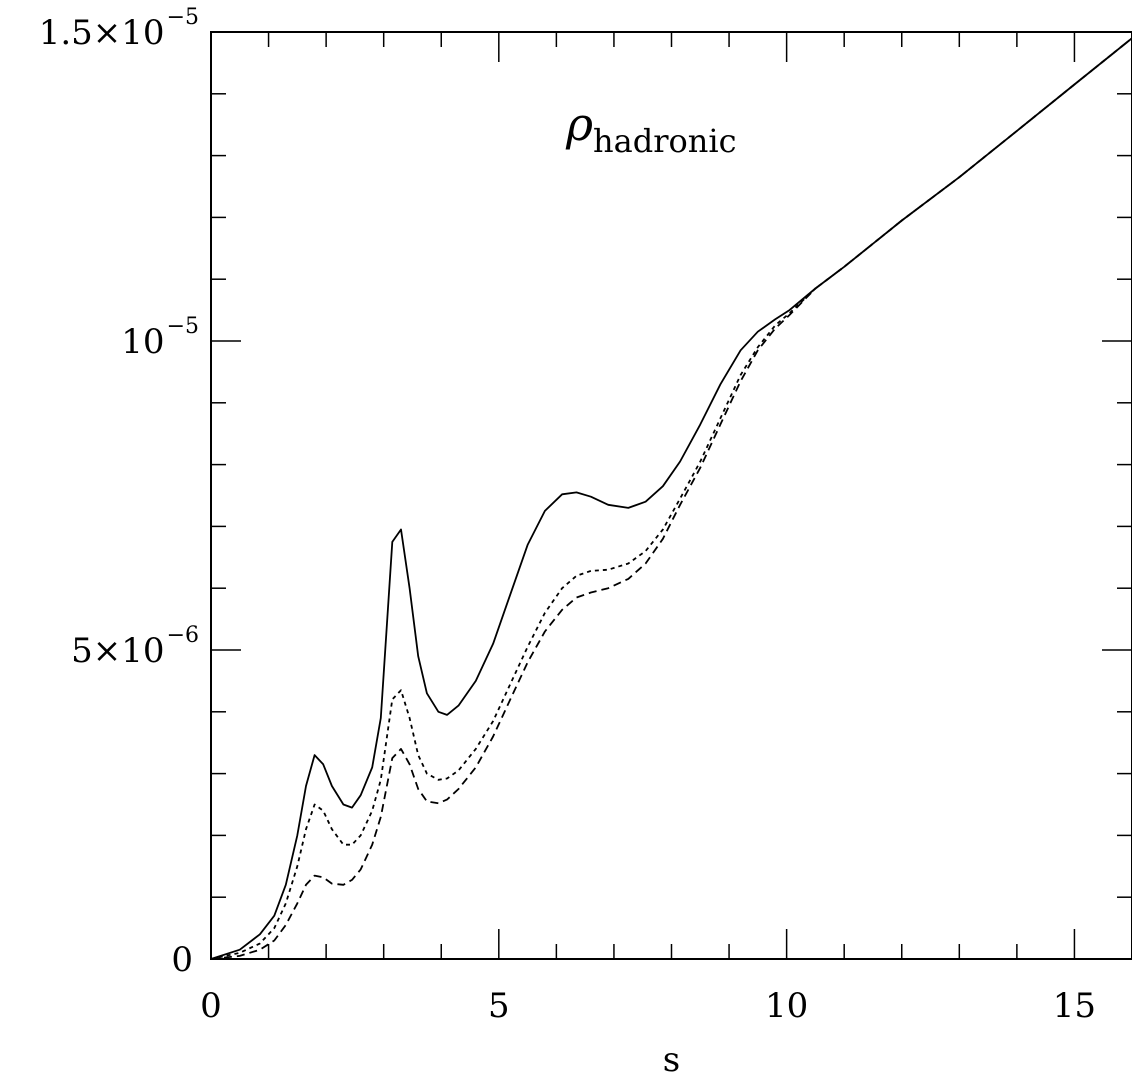 This screenshot has width=1132, height=1080. I want to click on y-tick-label: 0, so click(182, 960).